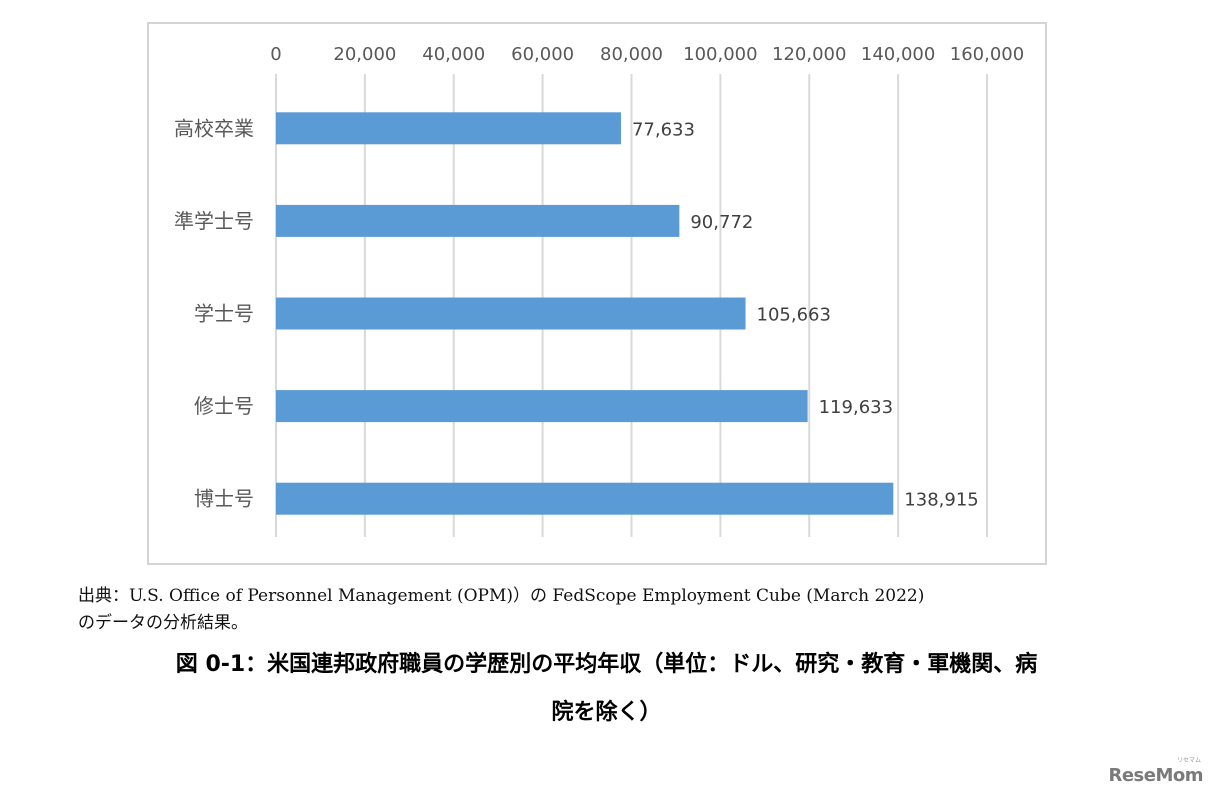 The image size is (1213, 800). Describe the element at coordinates (224, 499) in the screenshot. I see `category-label: 博士号` at that location.